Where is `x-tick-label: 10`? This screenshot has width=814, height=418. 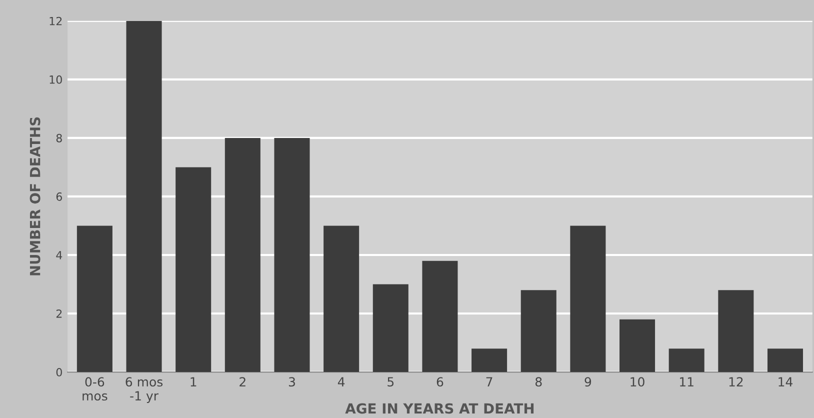
x-tick-label: 10 is located at coordinates (637, 382).